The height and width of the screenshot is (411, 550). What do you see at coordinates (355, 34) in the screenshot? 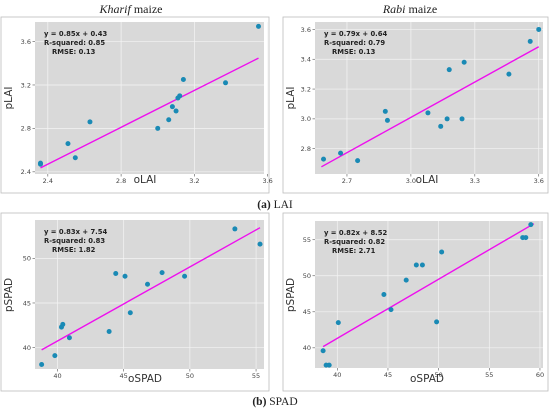
I see `stat-line: y = 0.79x + 0.64` at bounding box center [355, 34].